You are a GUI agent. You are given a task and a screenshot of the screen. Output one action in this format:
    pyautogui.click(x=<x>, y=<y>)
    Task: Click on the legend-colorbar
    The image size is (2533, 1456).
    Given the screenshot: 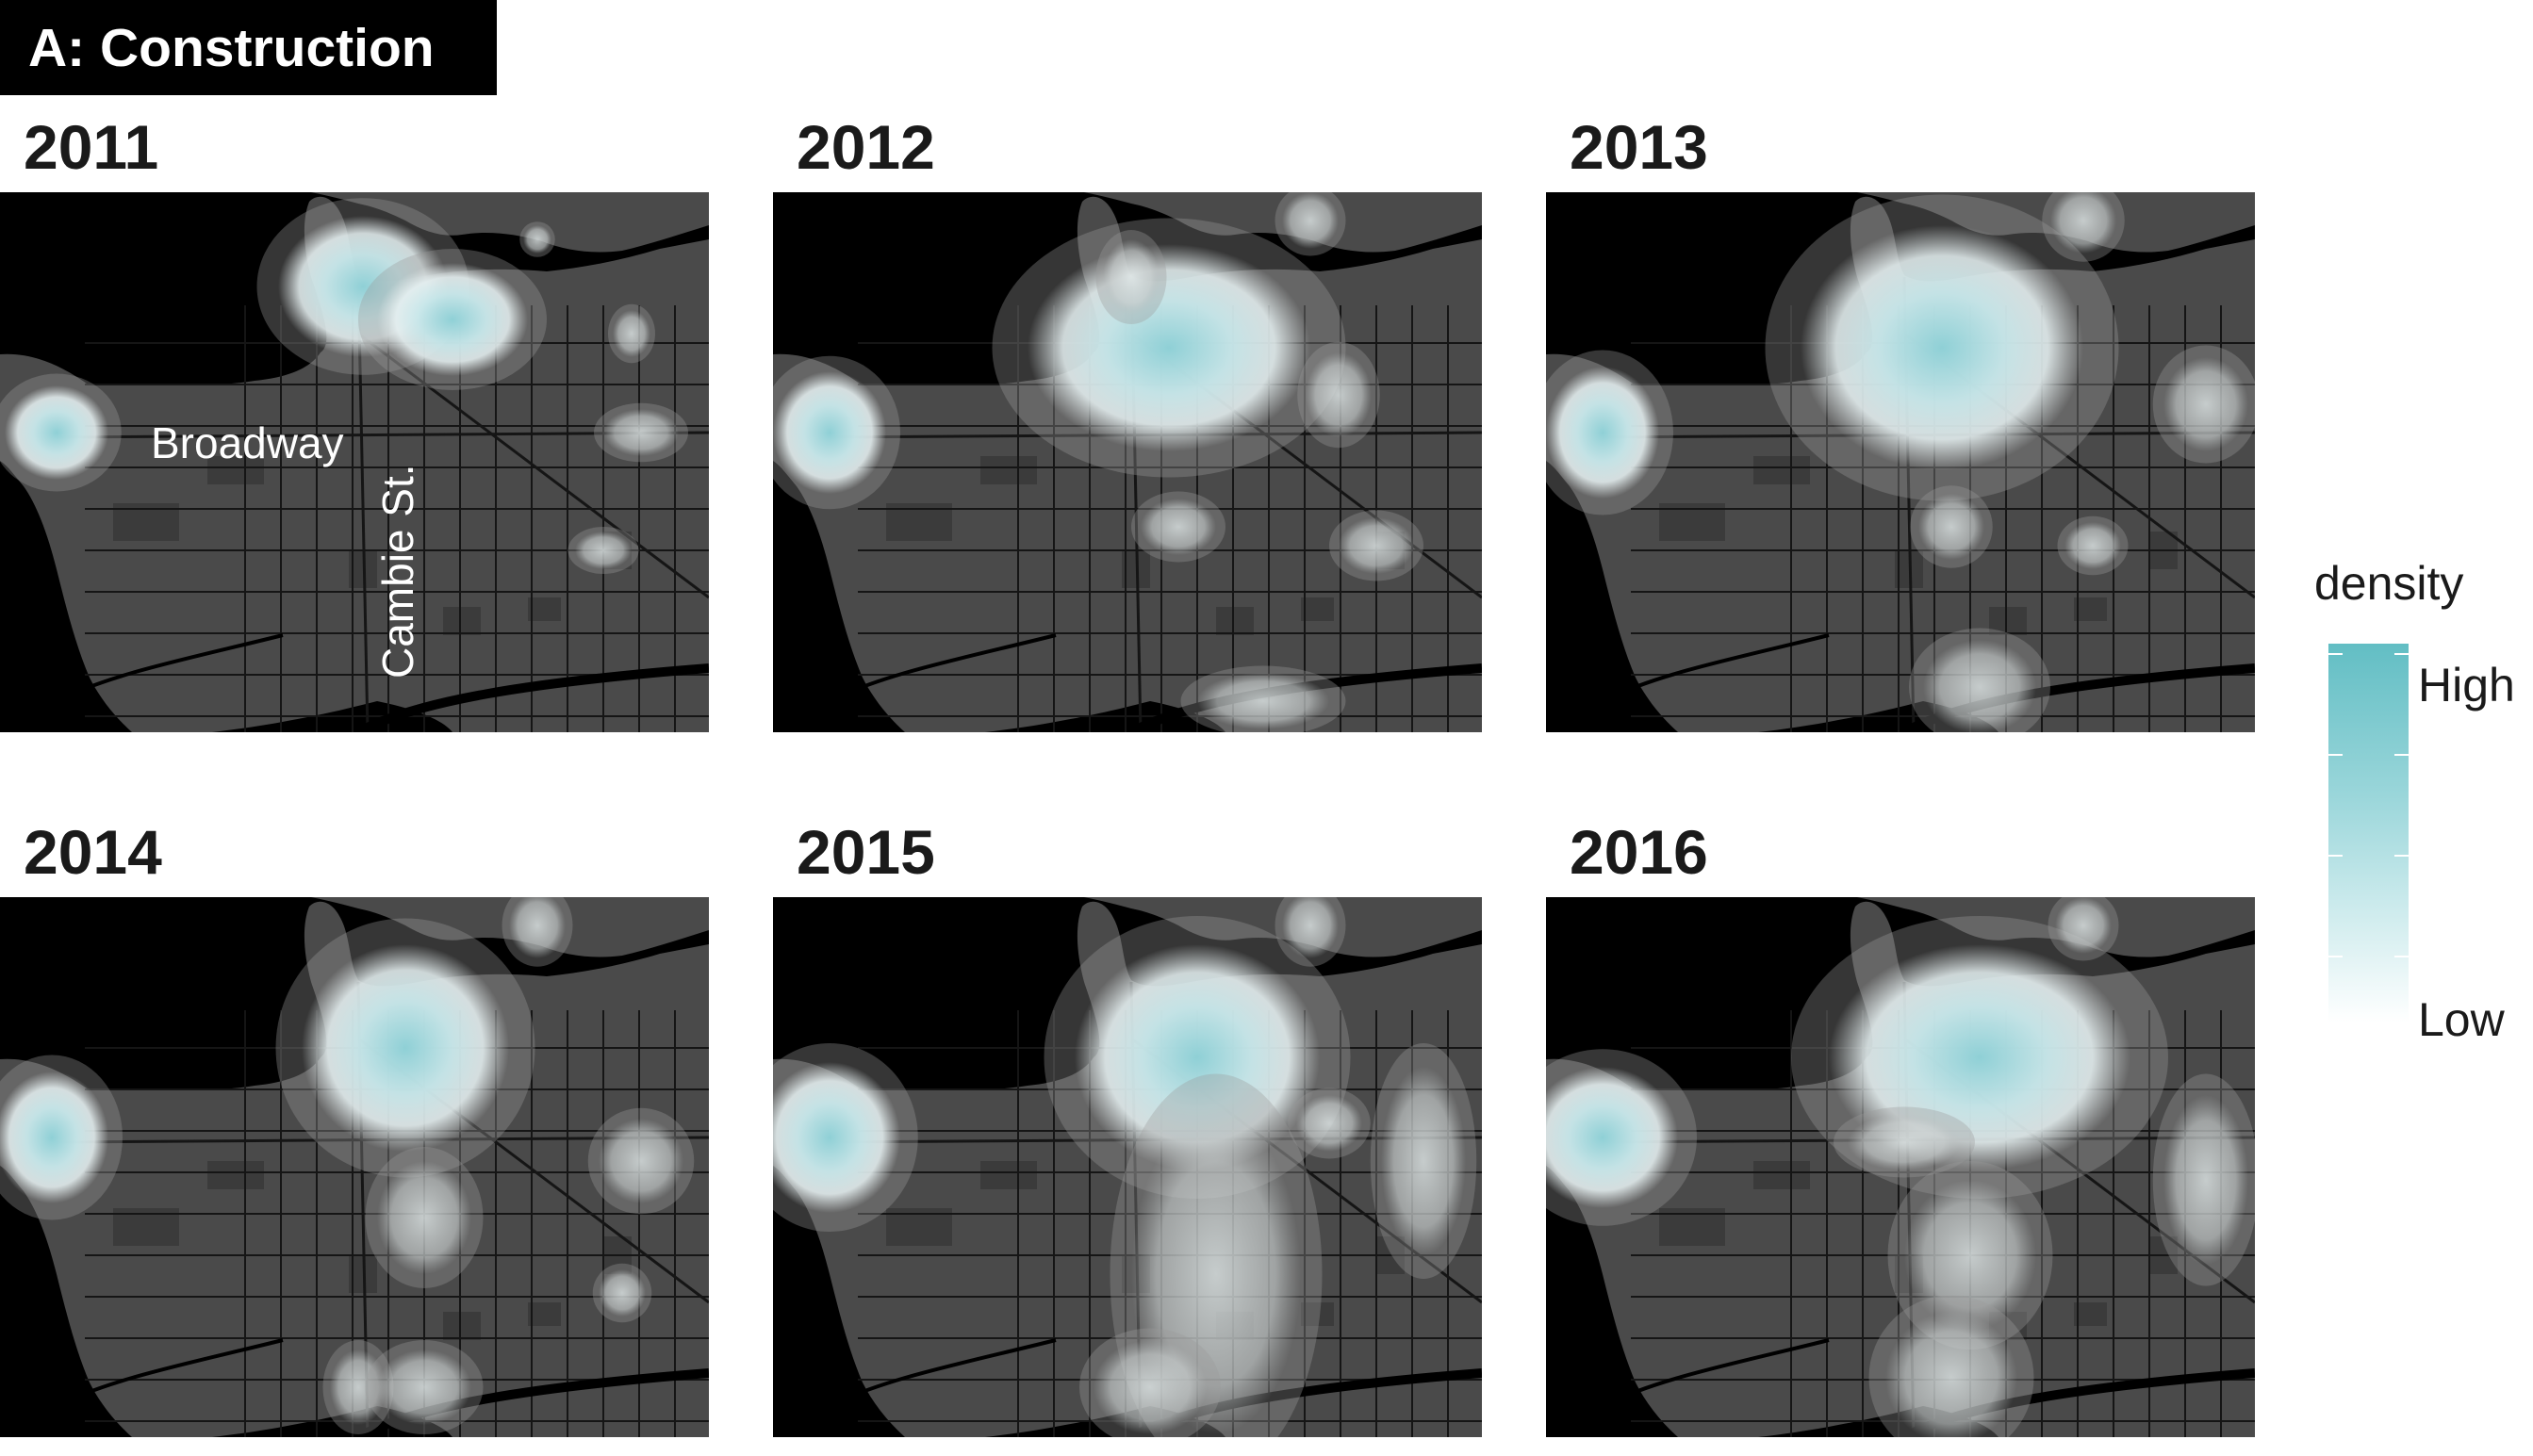 What is the action you would take?
    pyautogui.click(x=2369, y=833)
    